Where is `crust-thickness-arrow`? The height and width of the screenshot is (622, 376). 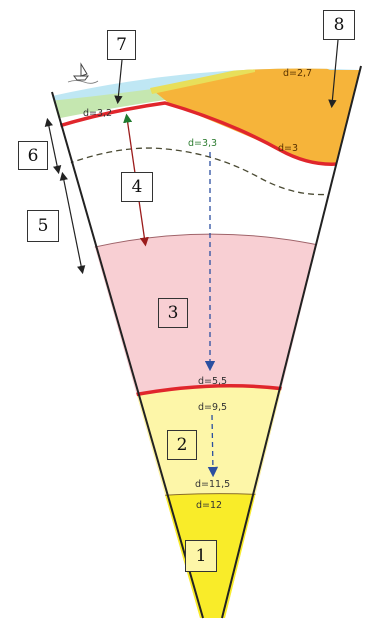
crust-thickness-arrow is located at coordinates (53, 146).